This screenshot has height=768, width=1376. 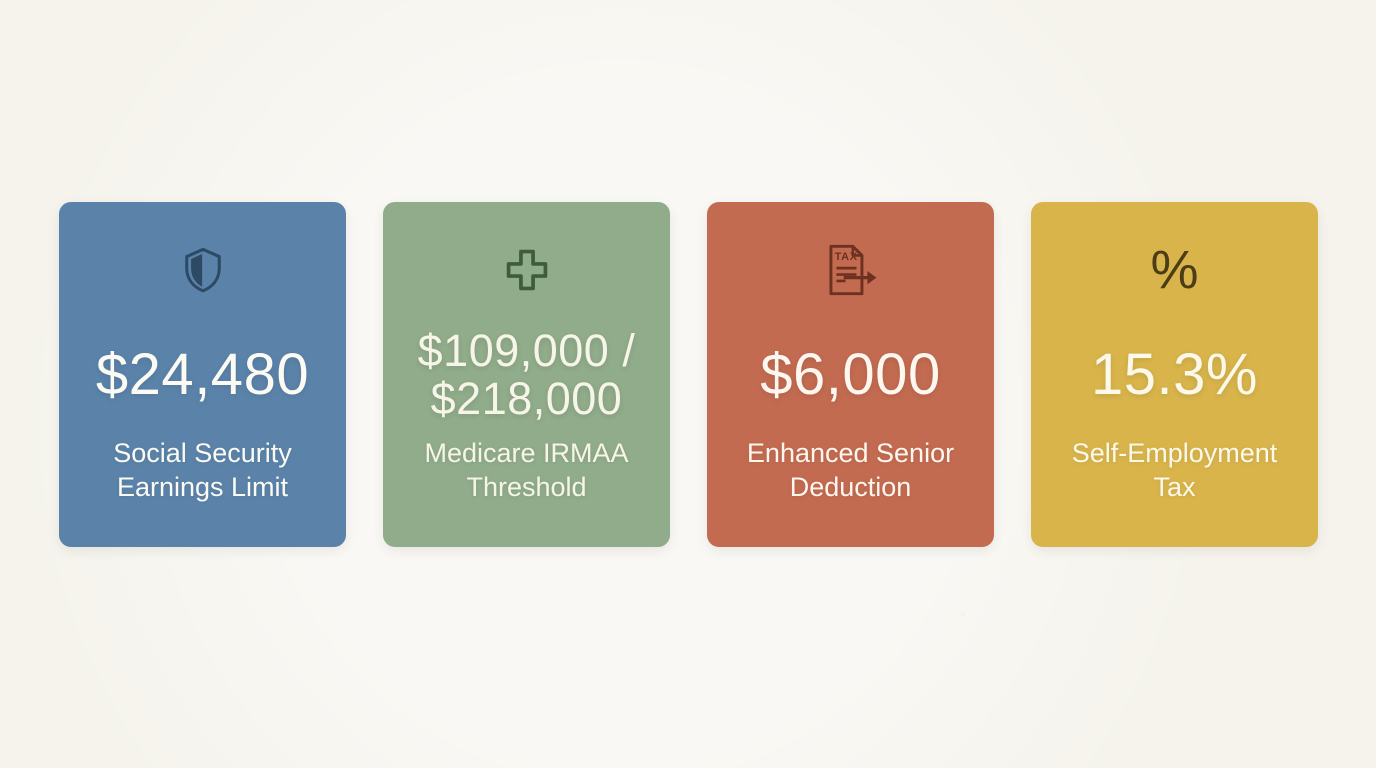 I want to click on stat-value: 15.3%, so click(x=1174, y=375).